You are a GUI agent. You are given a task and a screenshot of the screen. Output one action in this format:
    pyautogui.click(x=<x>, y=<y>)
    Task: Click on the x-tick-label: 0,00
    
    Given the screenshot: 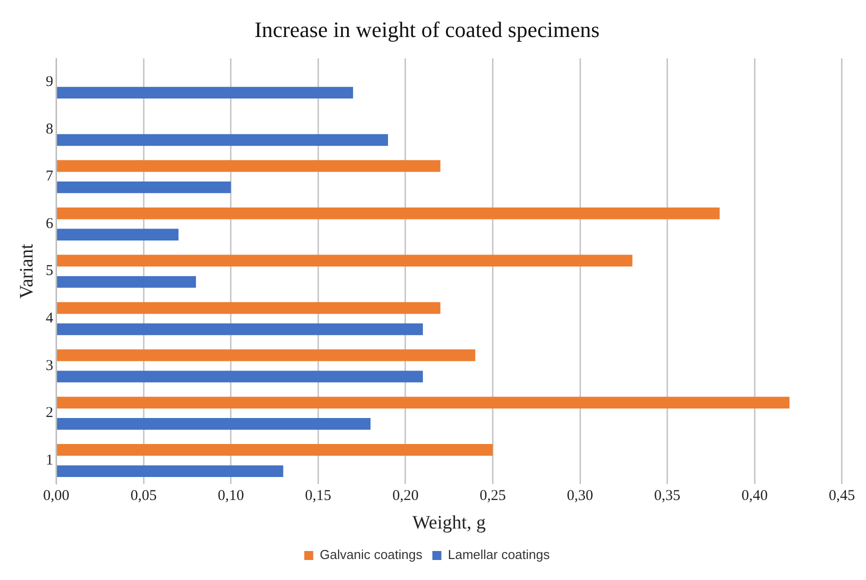 What is the action you would take?
    pyautogui.click(x=56, y=496)
    